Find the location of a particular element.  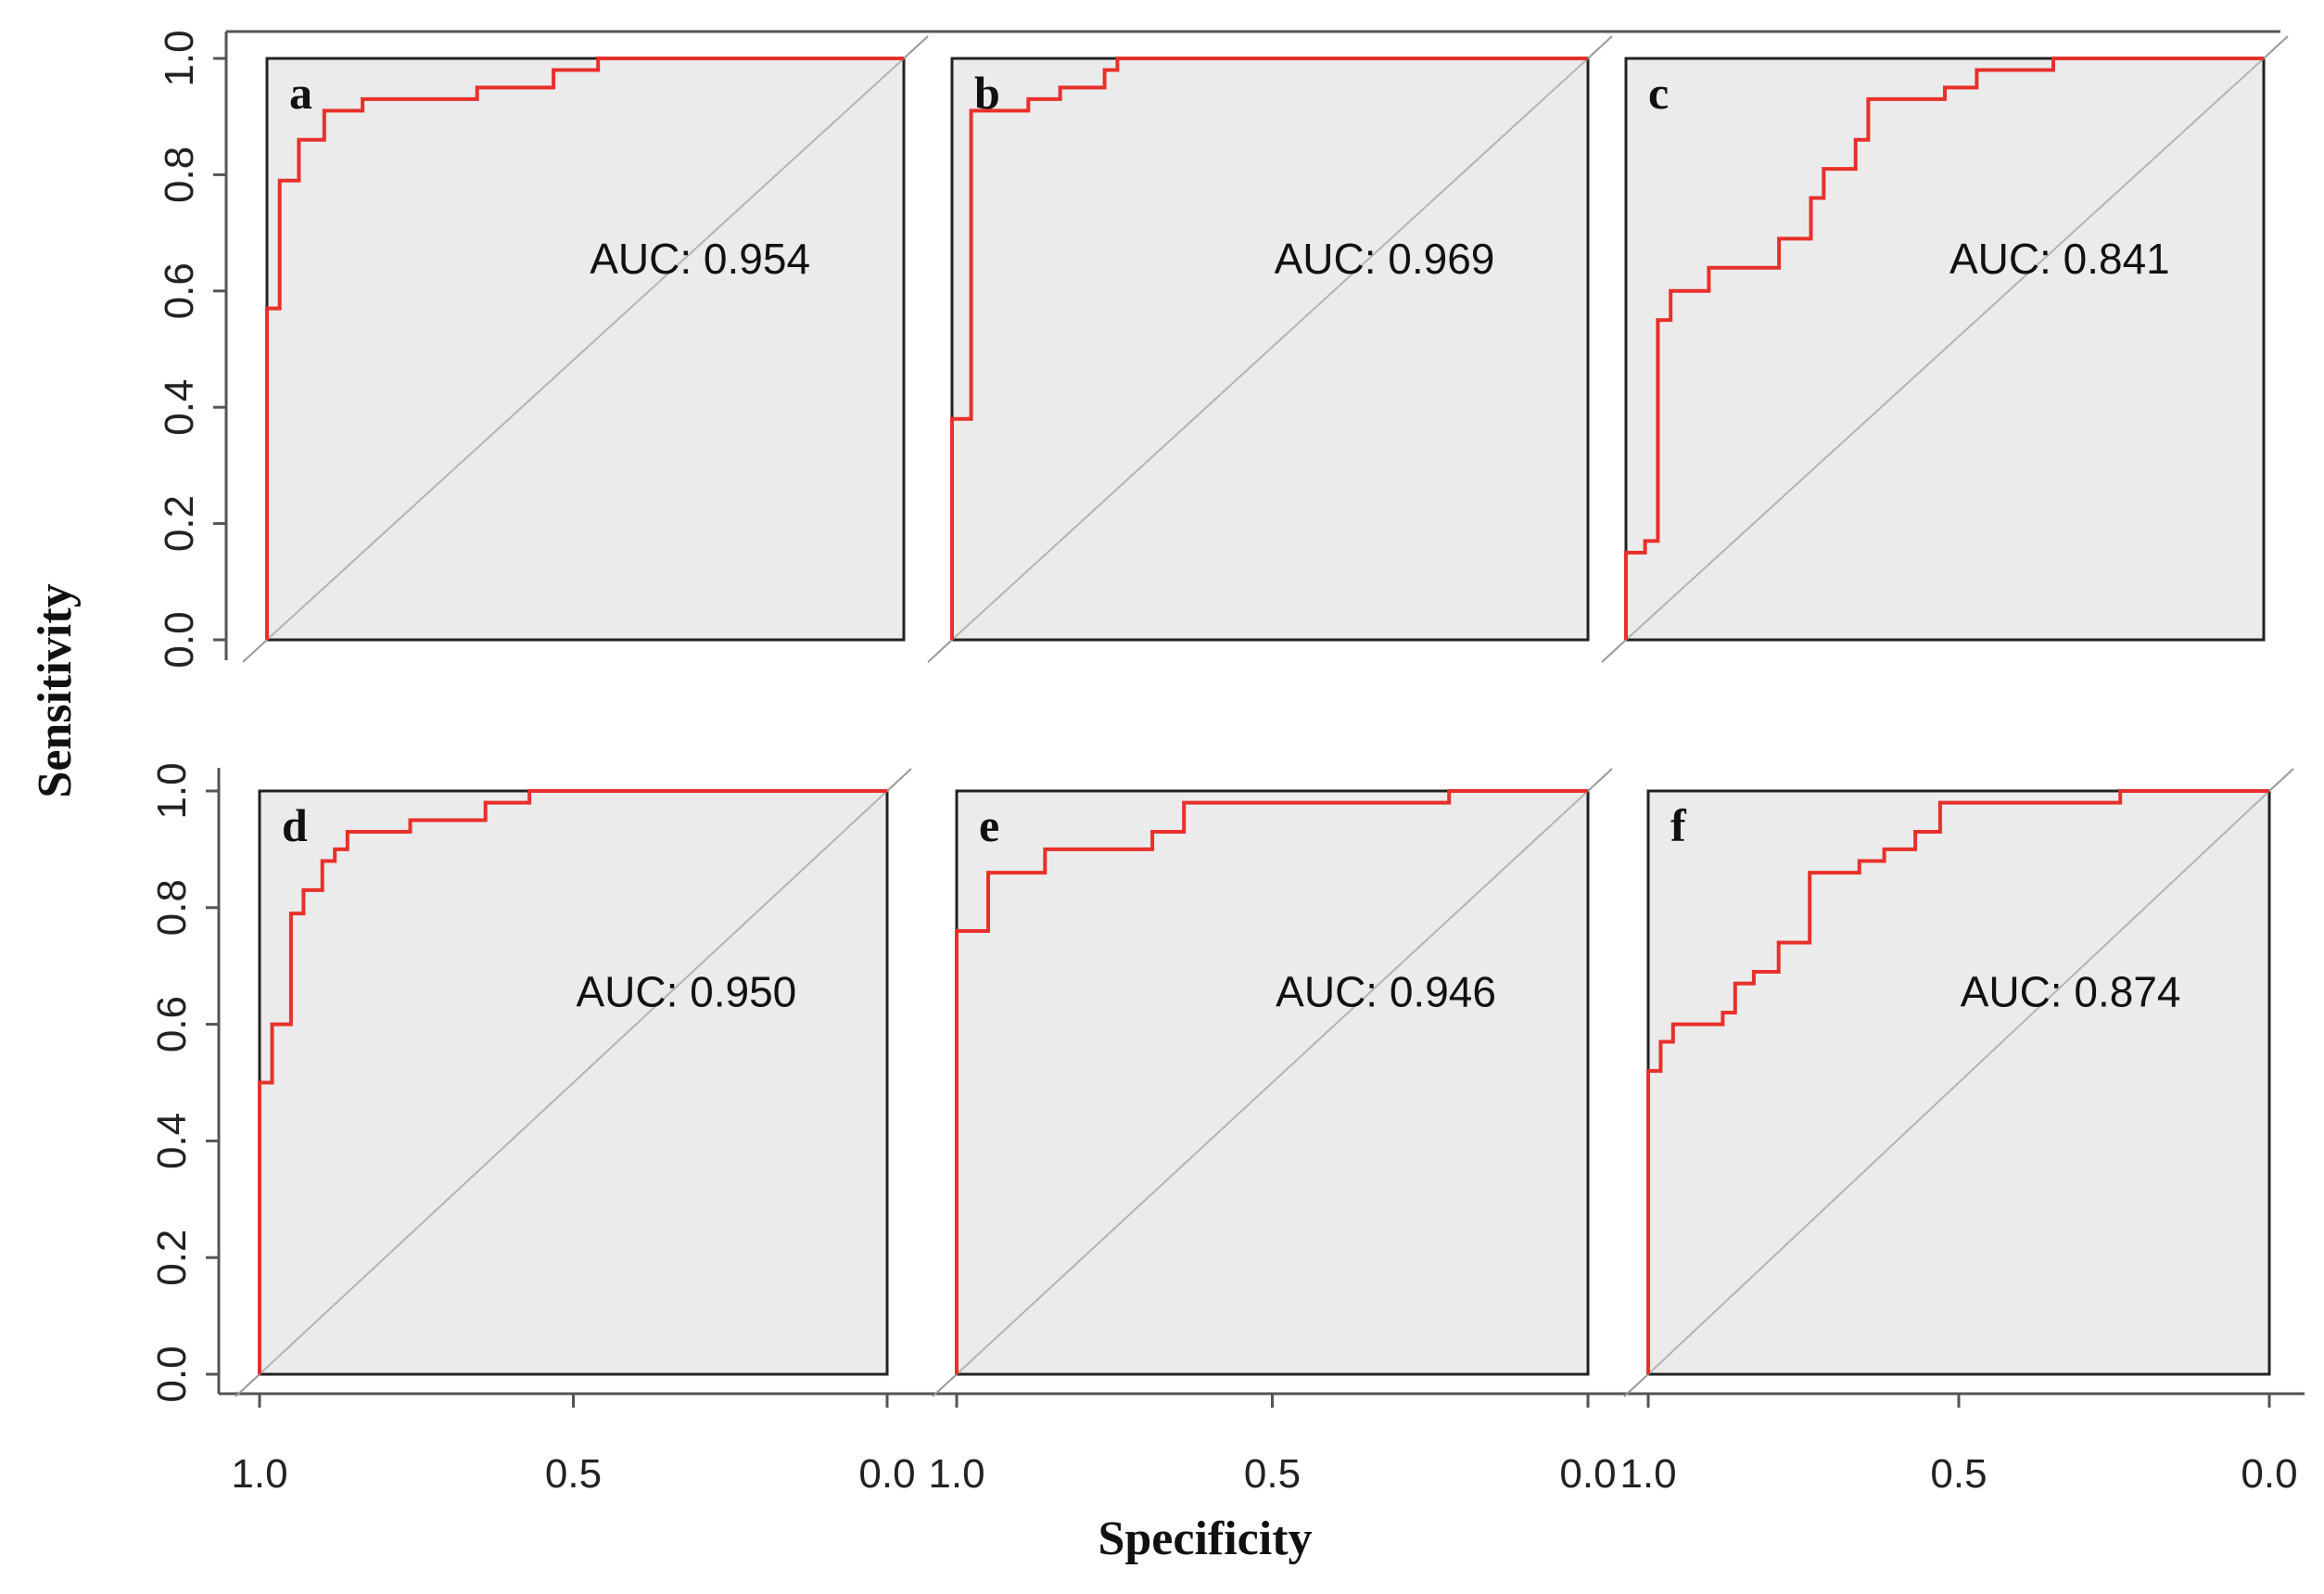

panel-d-label: d is located at coordinates (295, 825).